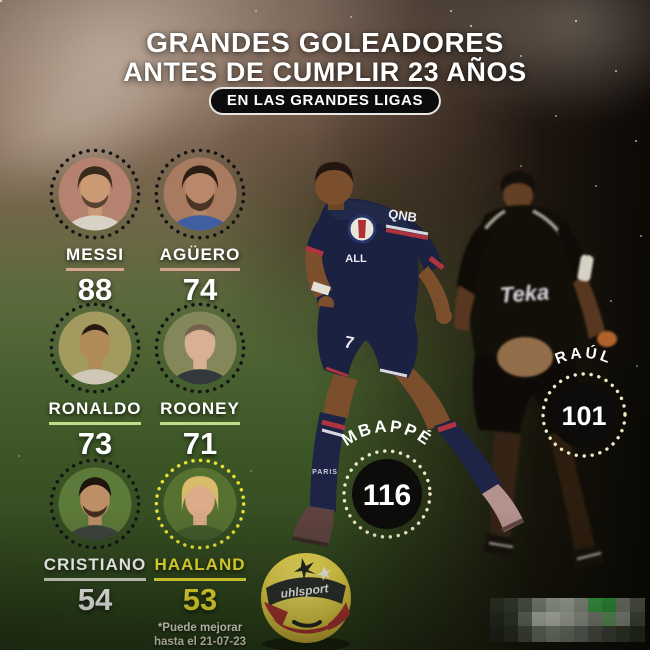  What do you see at coordinates (200, 289) in the screenshot?
I see `player-goals: 74` at bounding box center [200, 289].